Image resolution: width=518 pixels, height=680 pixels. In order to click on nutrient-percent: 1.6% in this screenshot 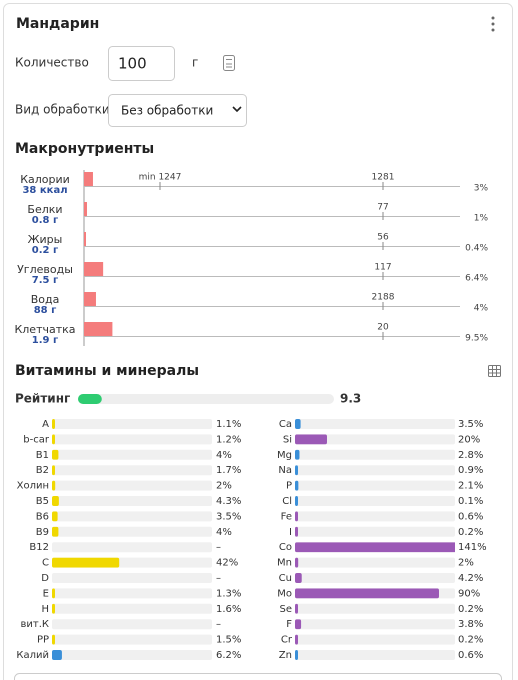, I will do `click(228, 609)`.